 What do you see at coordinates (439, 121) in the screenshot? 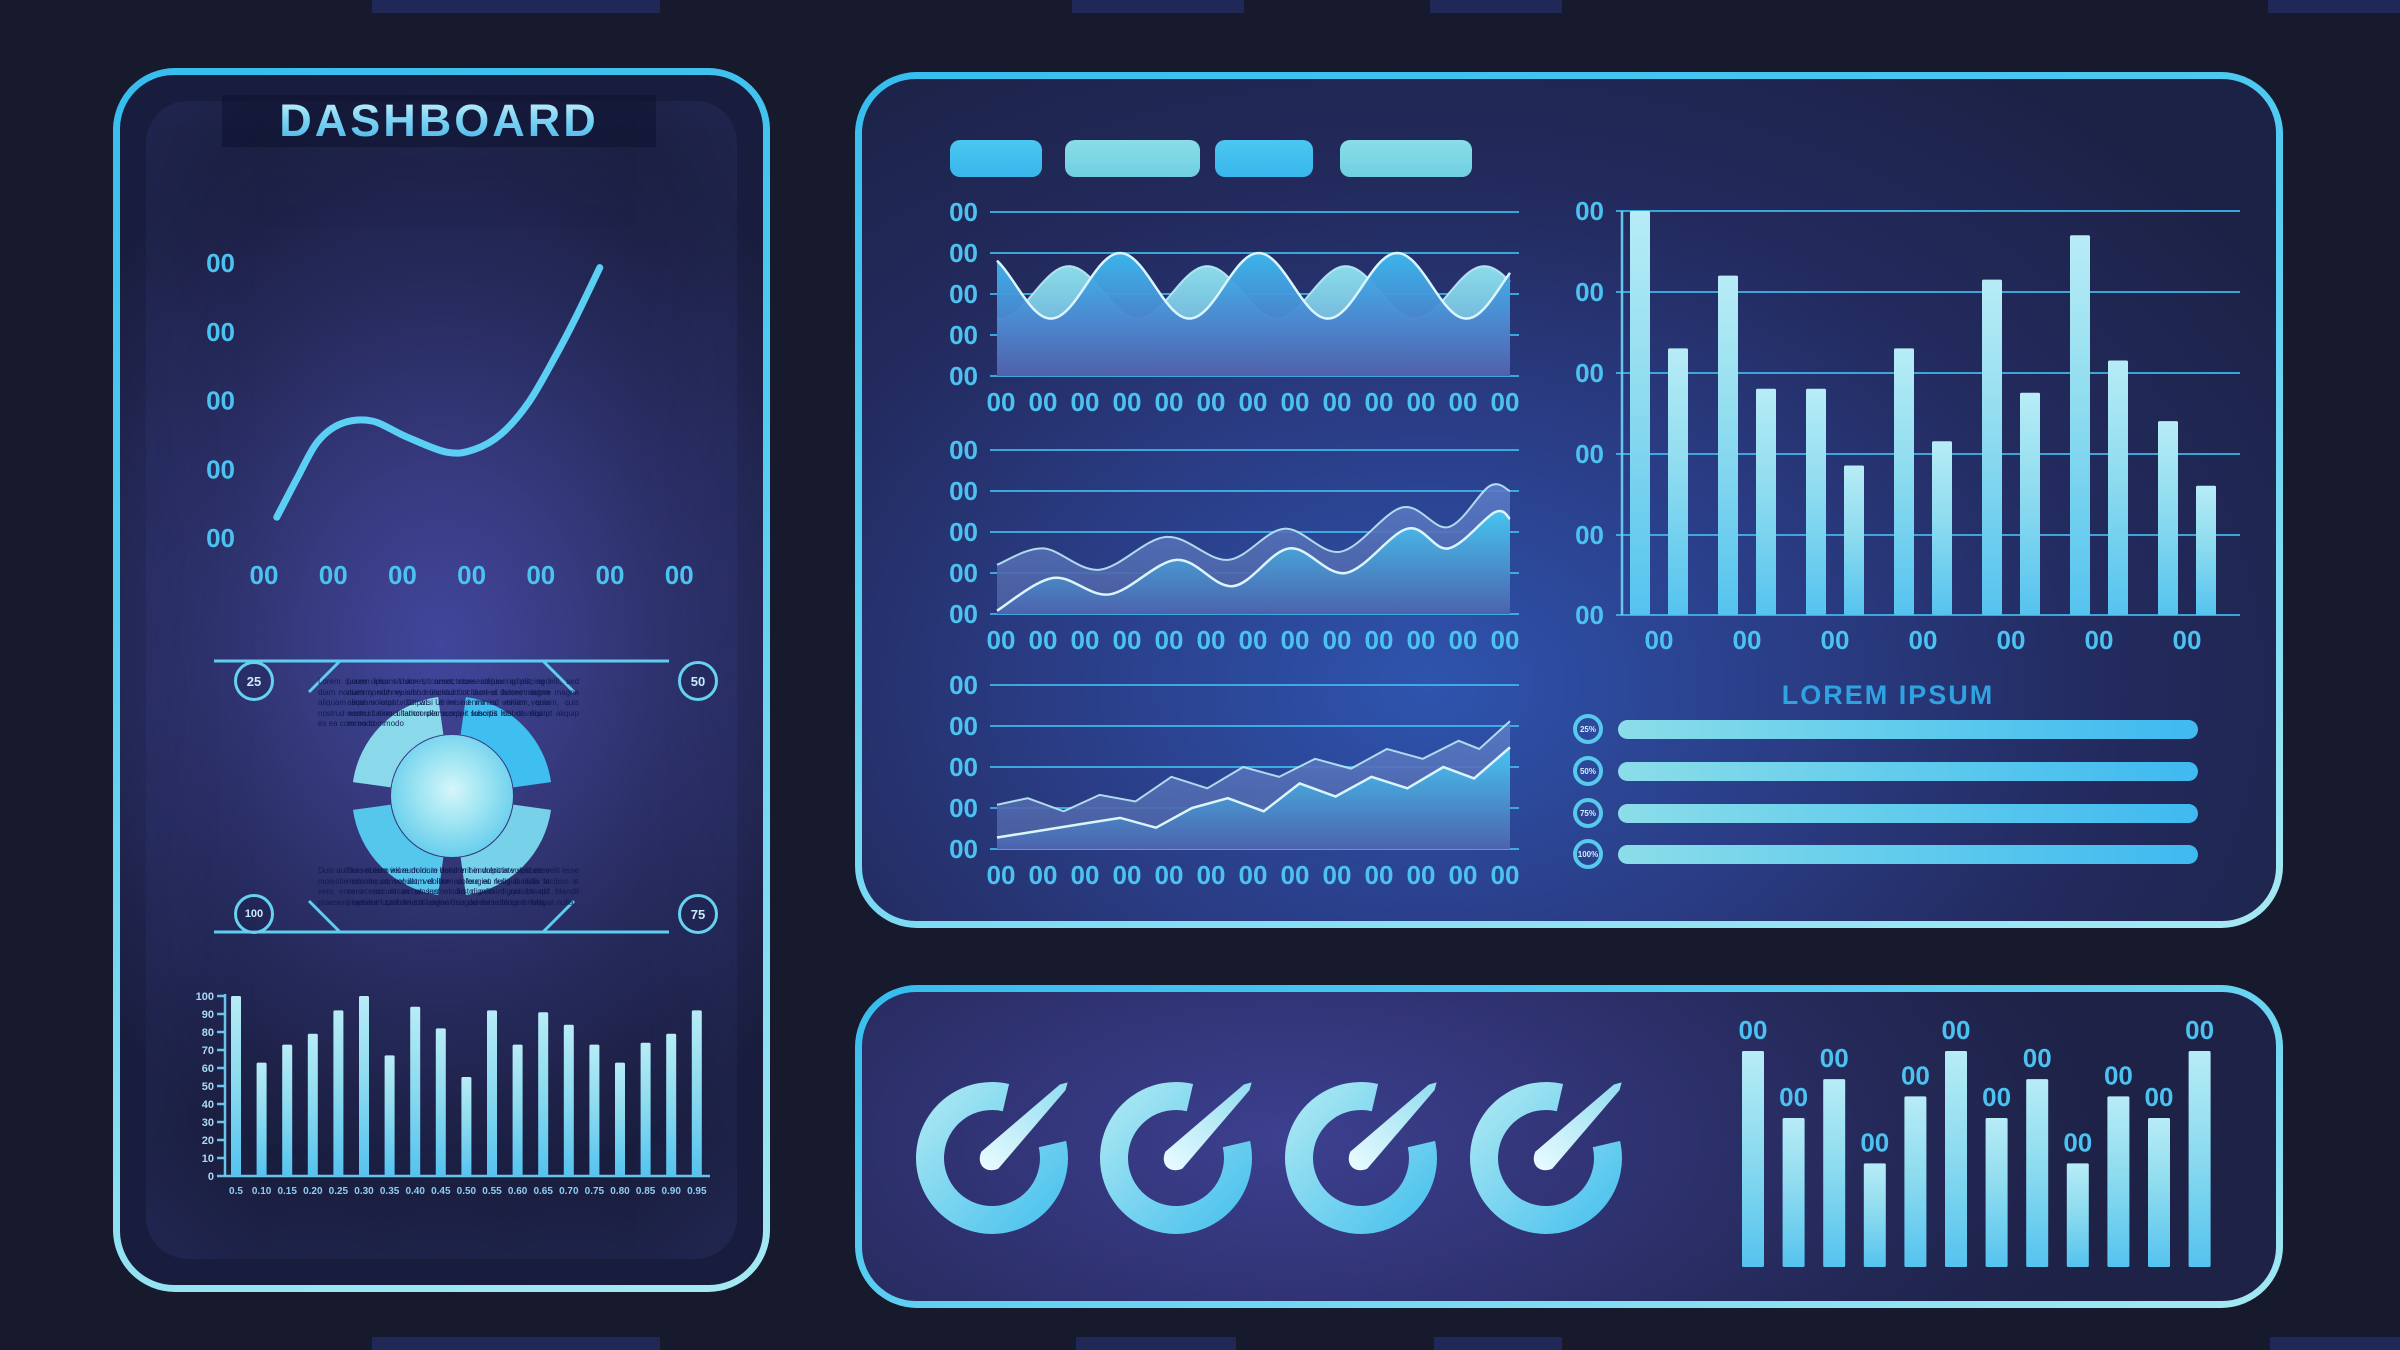
I see `page-title-banner: DASHBOARD` at bounding box center [439, 121].